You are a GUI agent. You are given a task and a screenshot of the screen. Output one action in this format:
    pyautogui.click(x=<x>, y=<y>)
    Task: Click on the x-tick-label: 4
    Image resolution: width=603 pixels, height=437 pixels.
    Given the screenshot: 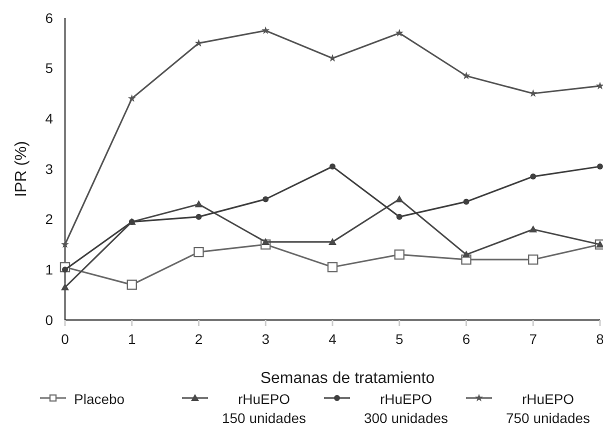 What is the action you would take?
    pyautogui.click(x=332, y=339)
    